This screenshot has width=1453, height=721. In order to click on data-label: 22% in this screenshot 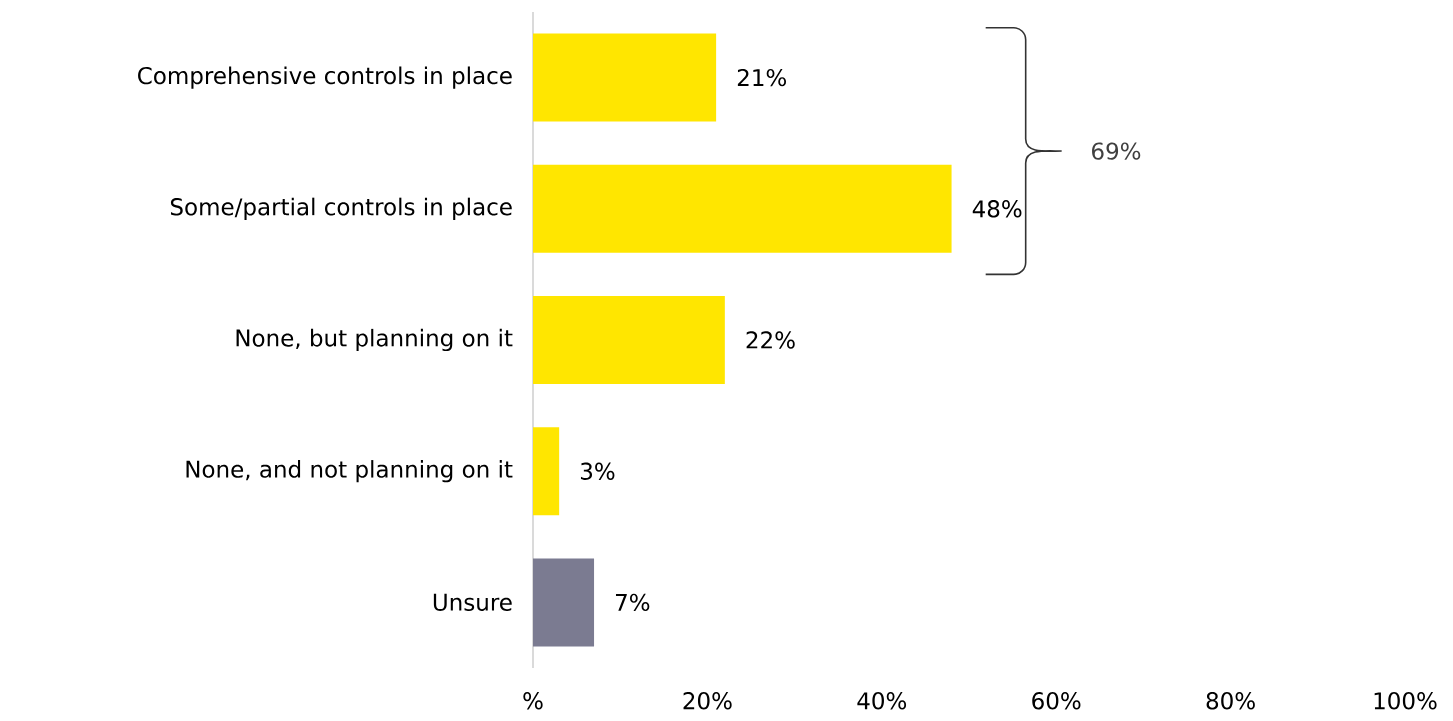, I will do `click(770, 340)`.